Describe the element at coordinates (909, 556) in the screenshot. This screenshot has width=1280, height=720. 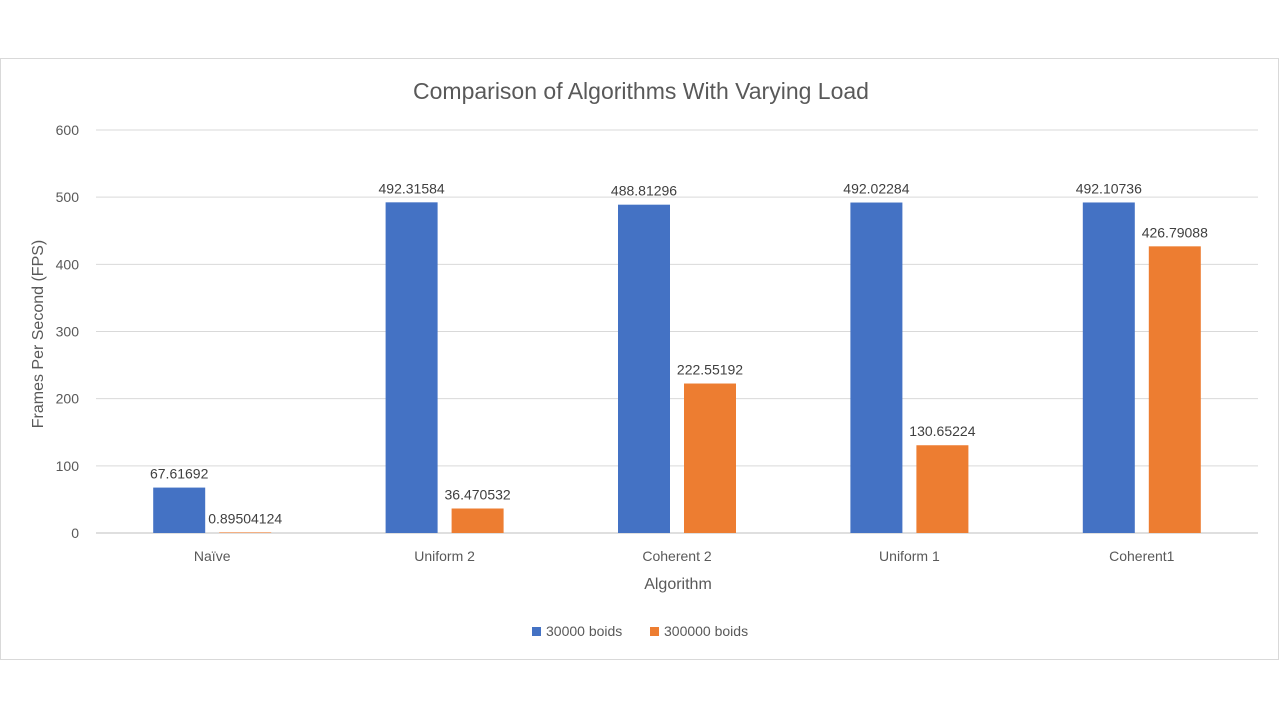
I see `x-category-label: Uniform 1` at that location.